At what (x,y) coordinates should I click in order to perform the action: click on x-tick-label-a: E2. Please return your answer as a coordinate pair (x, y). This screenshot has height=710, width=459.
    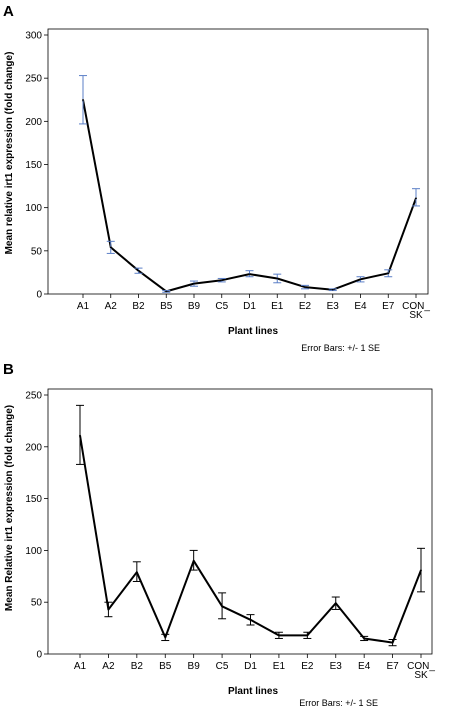
    Looking at the image, I should click on (305, 306).